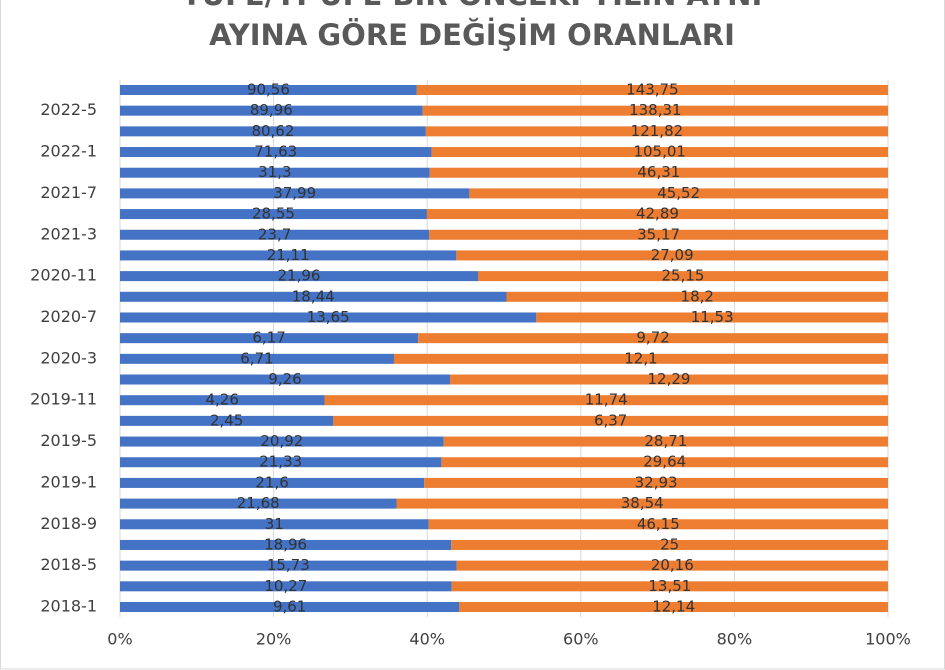 The image size is (945, 670). Describe the element at coordinates (581, 639) in the screenshot. I see `x-tick-label: 60%` at that location.